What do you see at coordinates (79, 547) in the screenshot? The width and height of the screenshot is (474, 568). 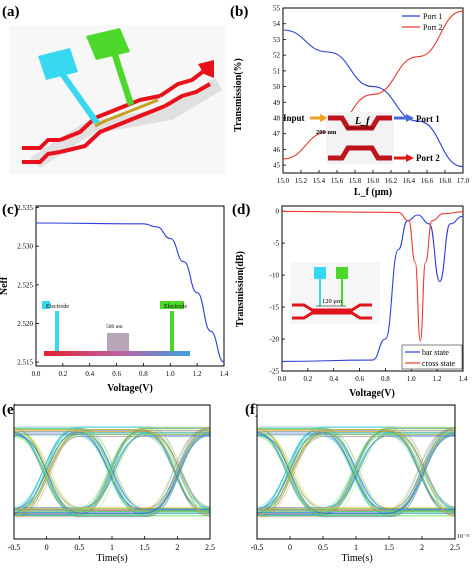 I see `eye-e-xtick-label: 0.5` at bounding box center [79, 547].